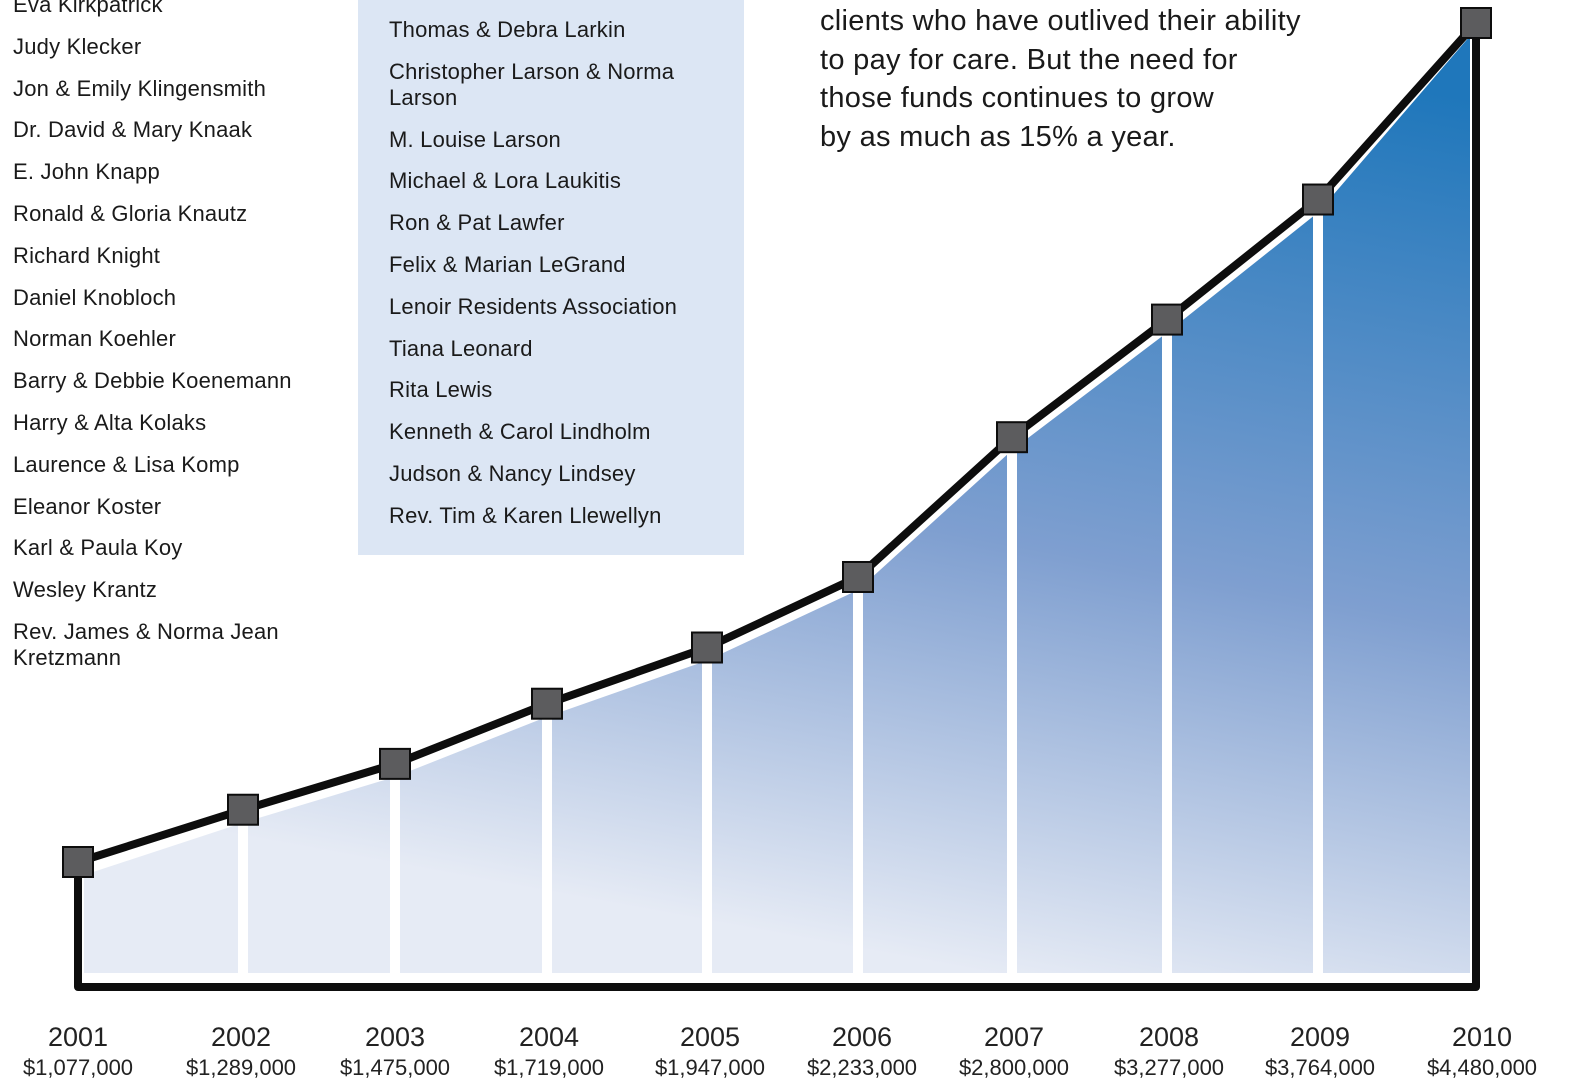 This screenshot has width=1575, height=1086. I want to click on donor-name: Ronald & Gloria Knautz, so click(130, 213).